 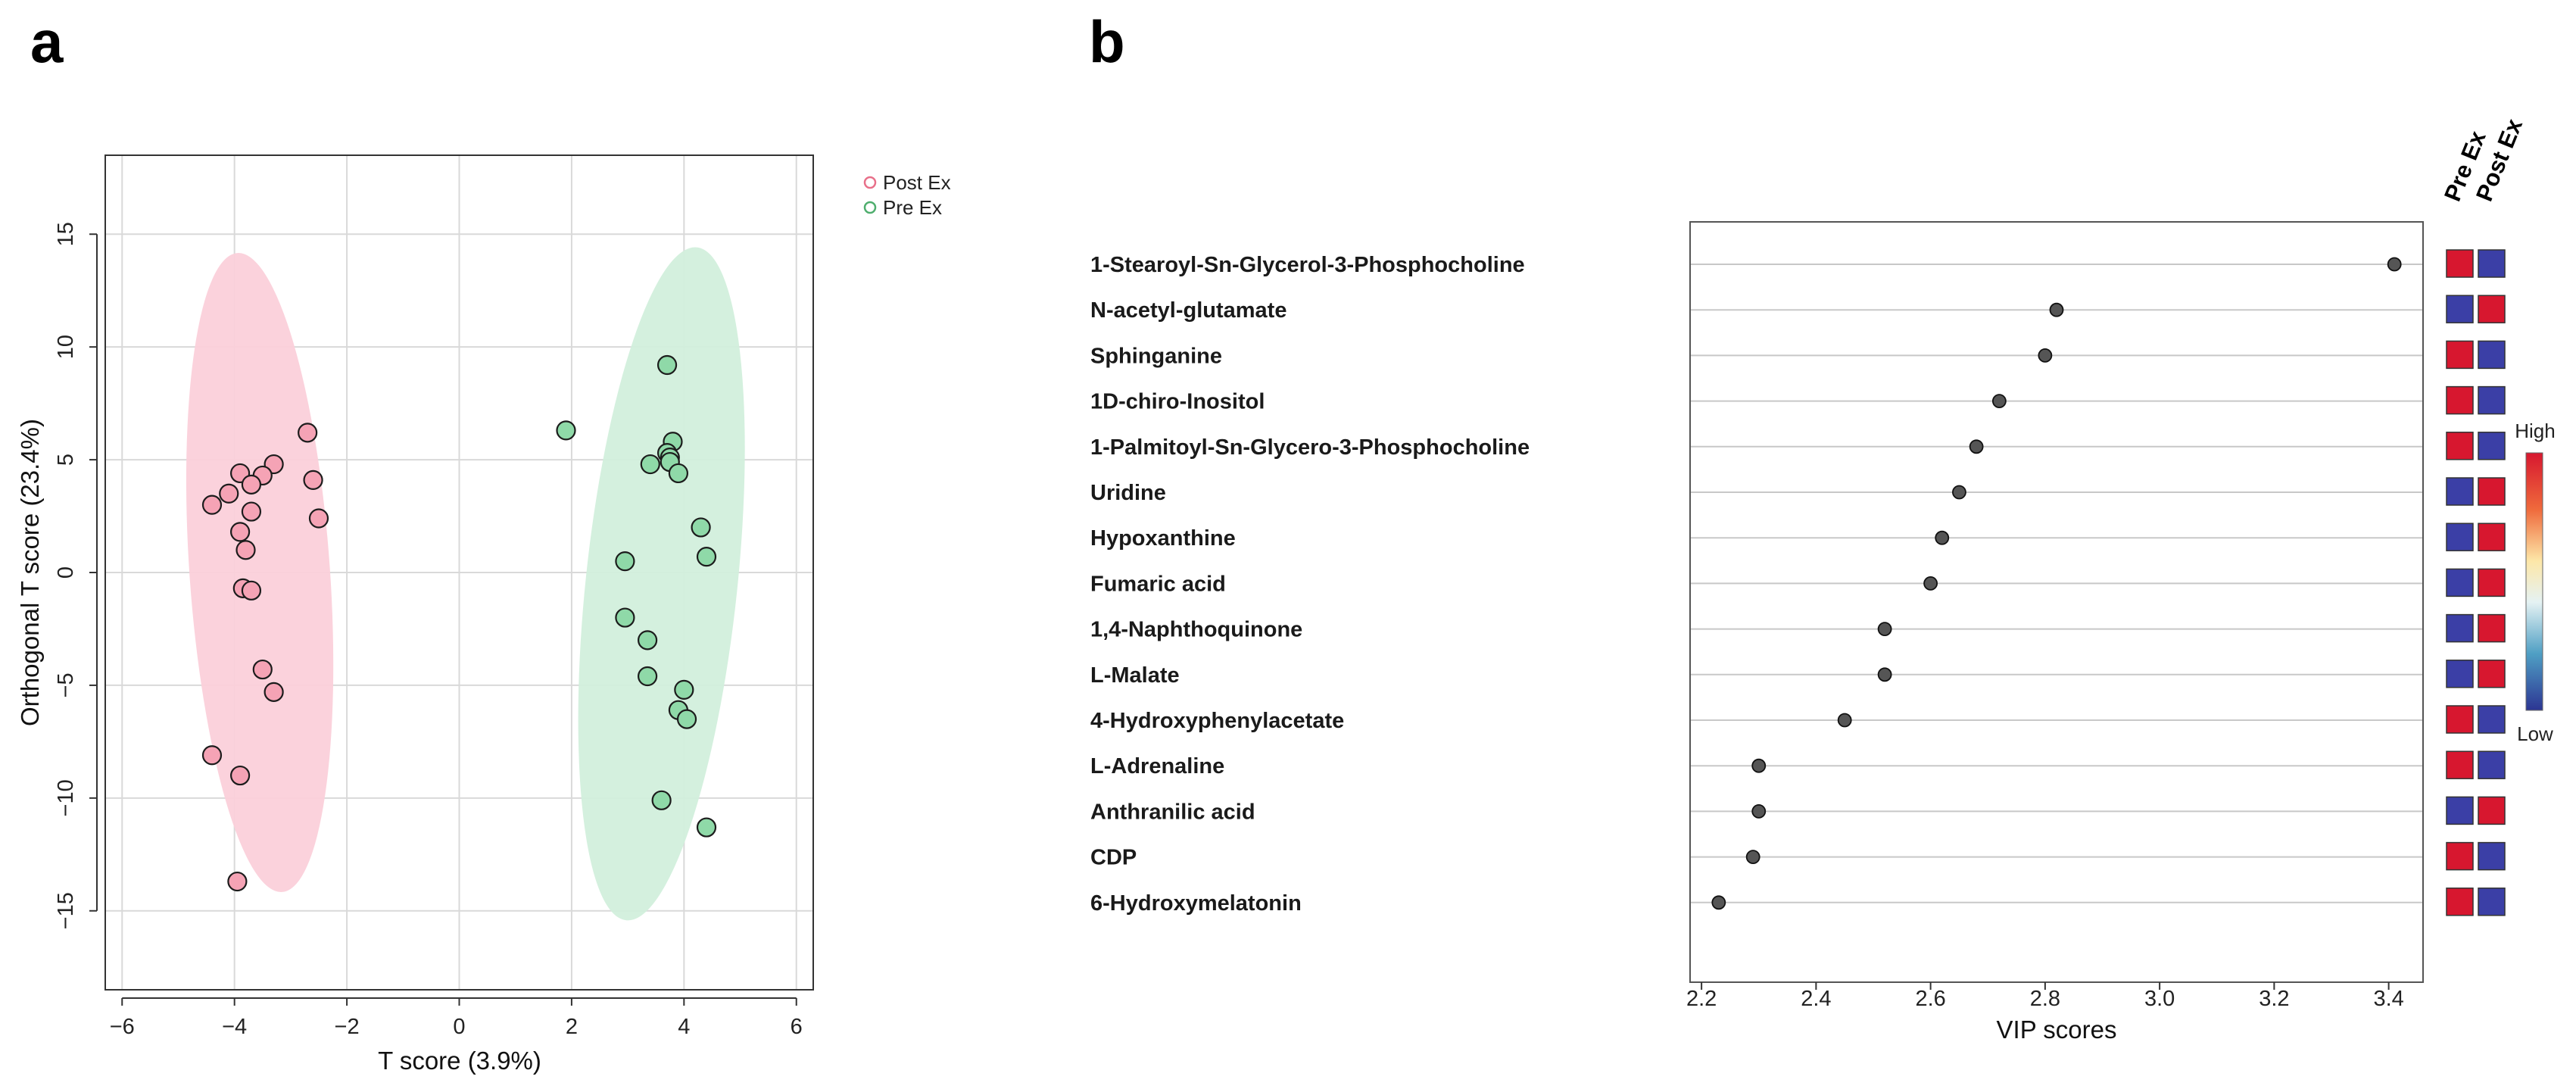 What do you see at coordinates (1307, 265) in the screenshot?
I see `metabolite-label: 1-Stearoyl-Sn-Glycerol-3-Phosphocholine` at bounding box center [1307, 265].